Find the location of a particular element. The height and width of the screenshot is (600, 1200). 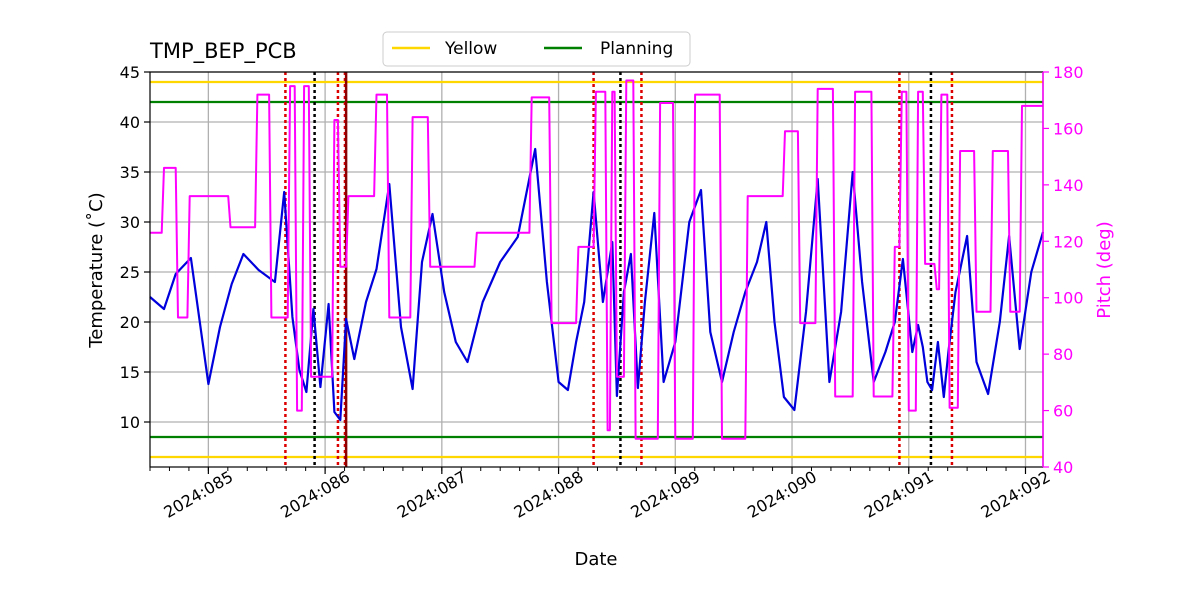

y-axis-label: Temperature (˚C) is located at coordinates (96, 270).